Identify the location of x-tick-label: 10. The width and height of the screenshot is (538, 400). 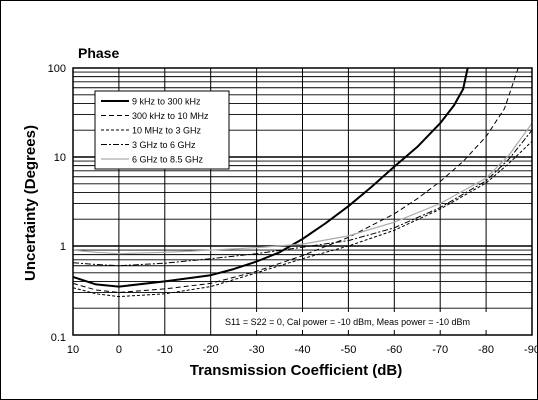
(73, 350).